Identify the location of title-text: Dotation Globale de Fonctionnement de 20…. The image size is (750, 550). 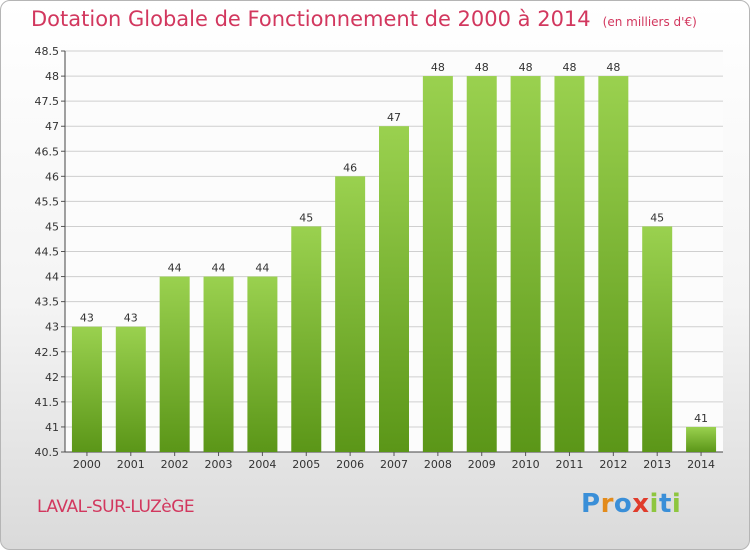
(311, 19).